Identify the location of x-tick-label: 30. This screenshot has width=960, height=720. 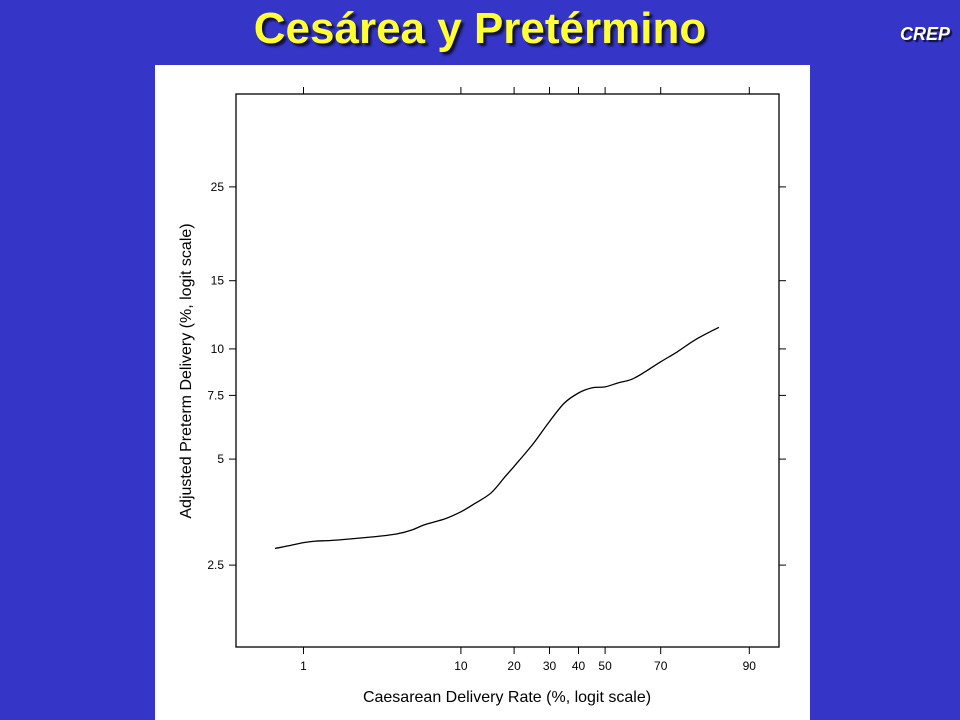
(550, 666).